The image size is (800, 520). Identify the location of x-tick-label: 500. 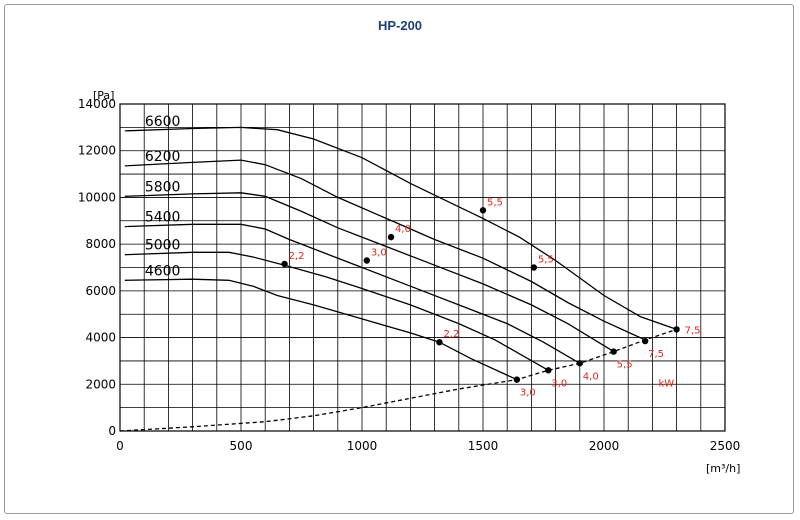
(241, 446).